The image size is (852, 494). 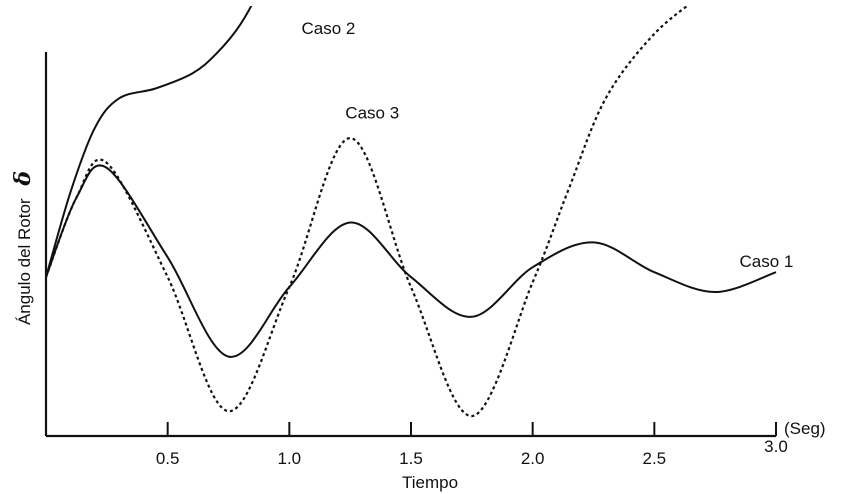 I want to click on x-ticks: 0.5 1.0 1.5 2.0 2.5 3.0, so click(x=472, y=445).